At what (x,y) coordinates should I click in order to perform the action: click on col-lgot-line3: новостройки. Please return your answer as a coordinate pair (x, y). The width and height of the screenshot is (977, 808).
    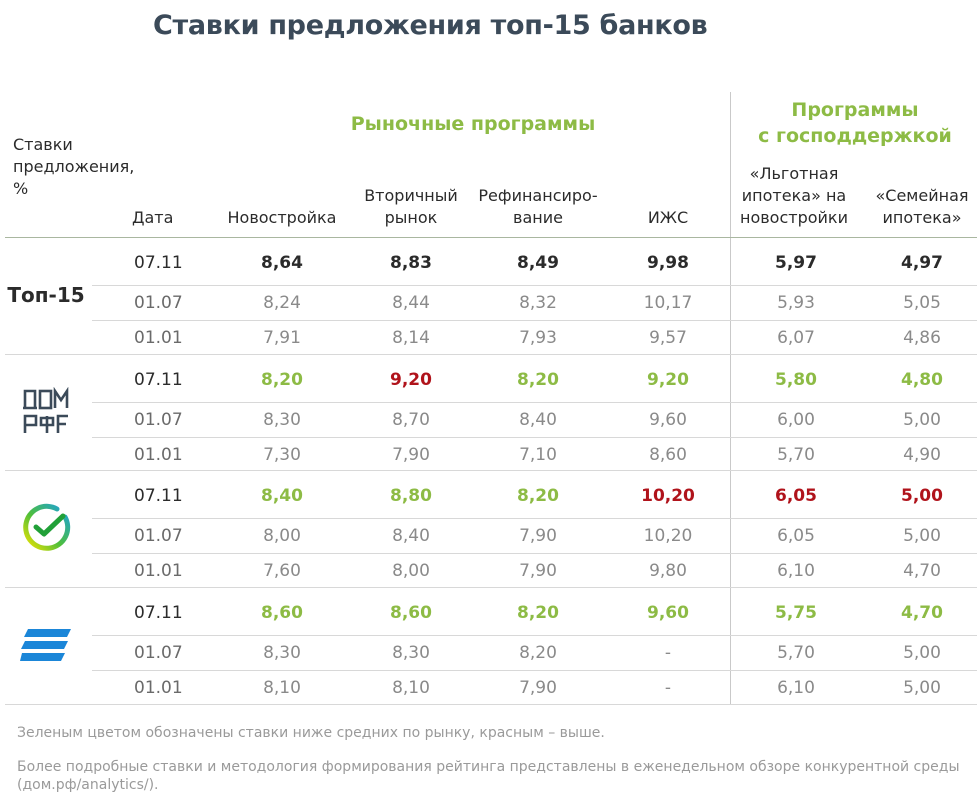
    Looking at the image, I should click on (794, 217).